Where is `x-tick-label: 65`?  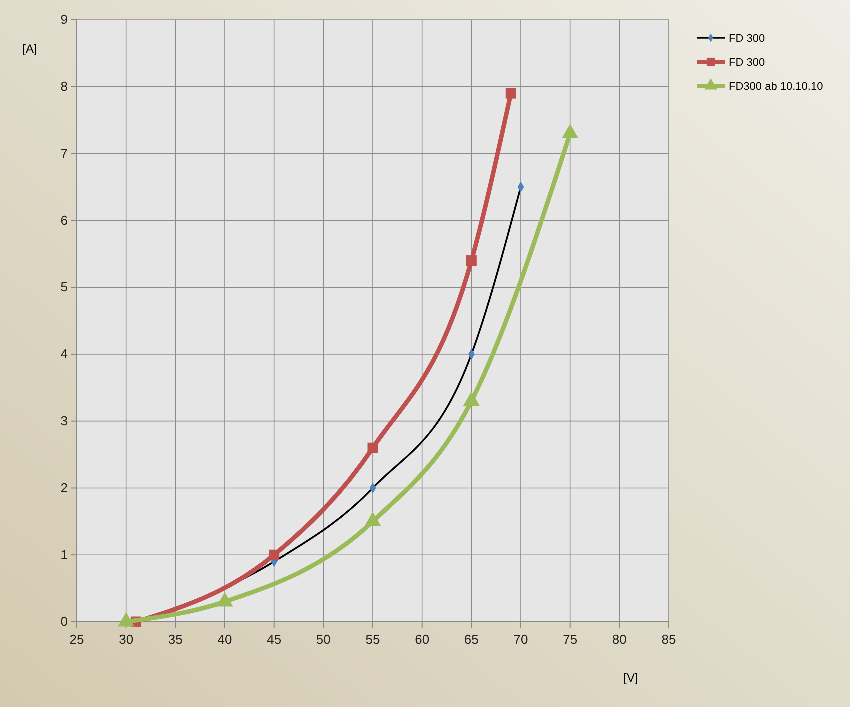 x-tick-label: 65 is located at coordinates (471, 639).